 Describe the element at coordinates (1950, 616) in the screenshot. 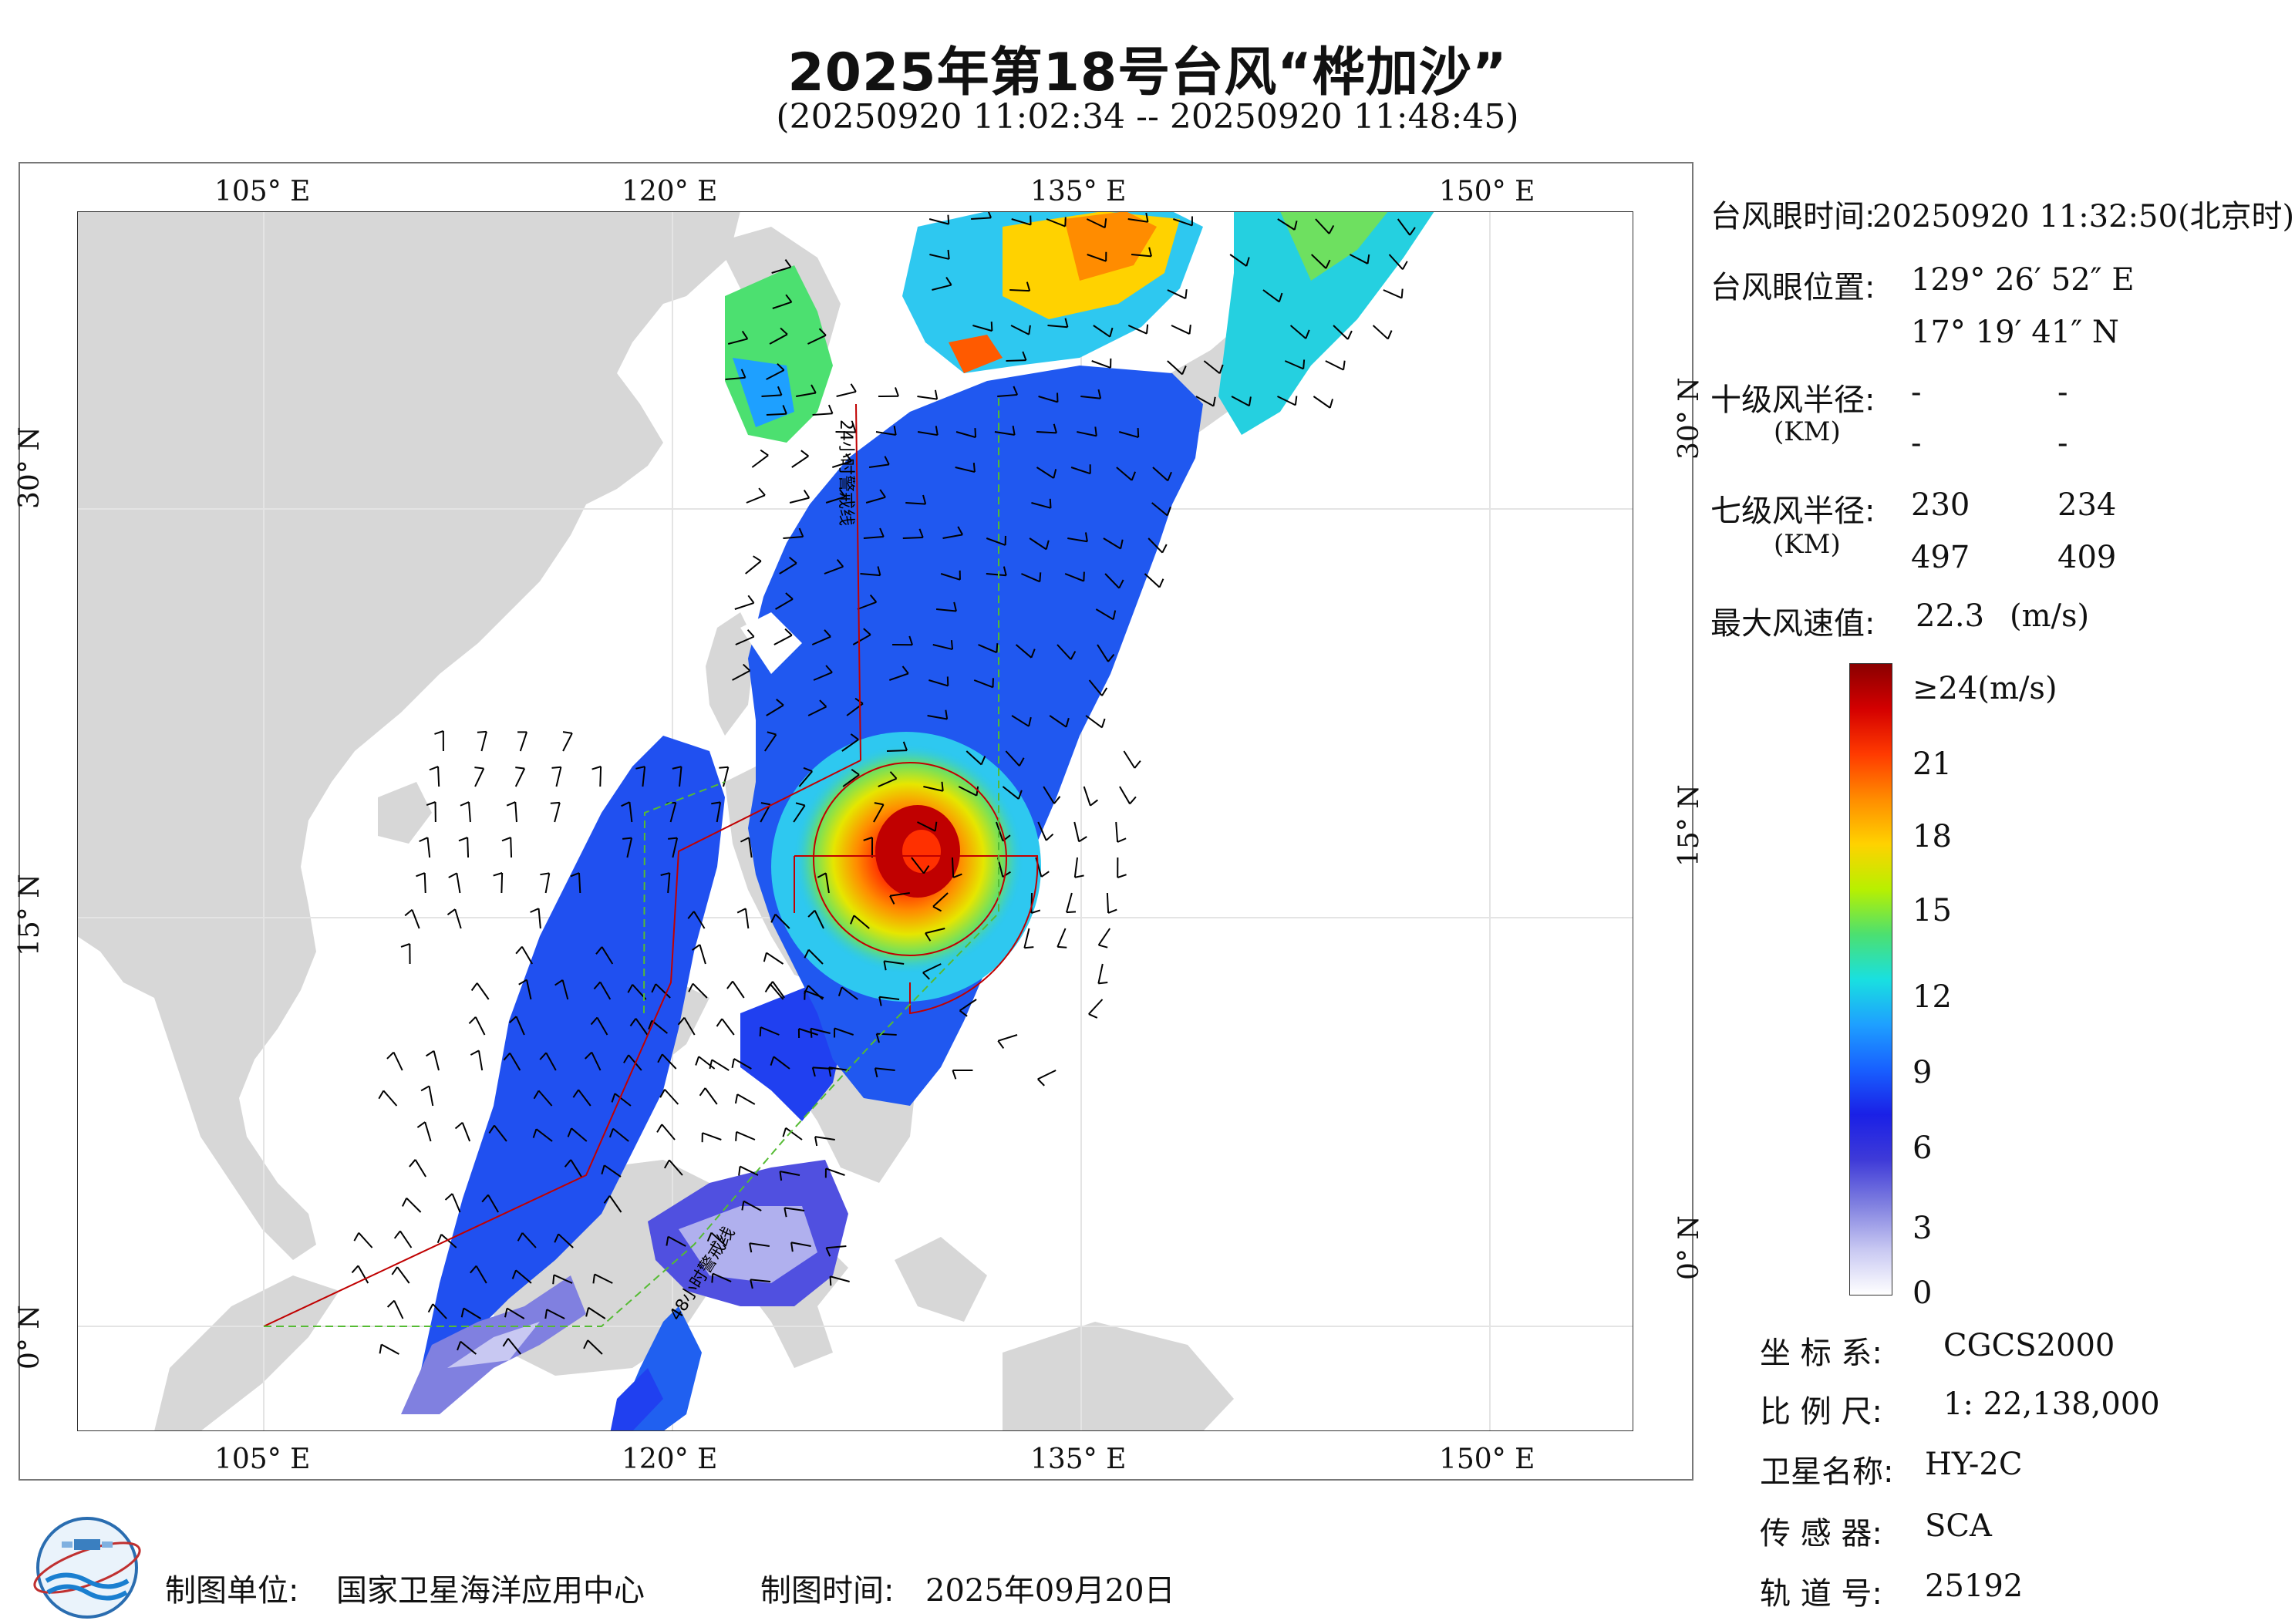

I see `max-wind-value: 22.3` at that location.